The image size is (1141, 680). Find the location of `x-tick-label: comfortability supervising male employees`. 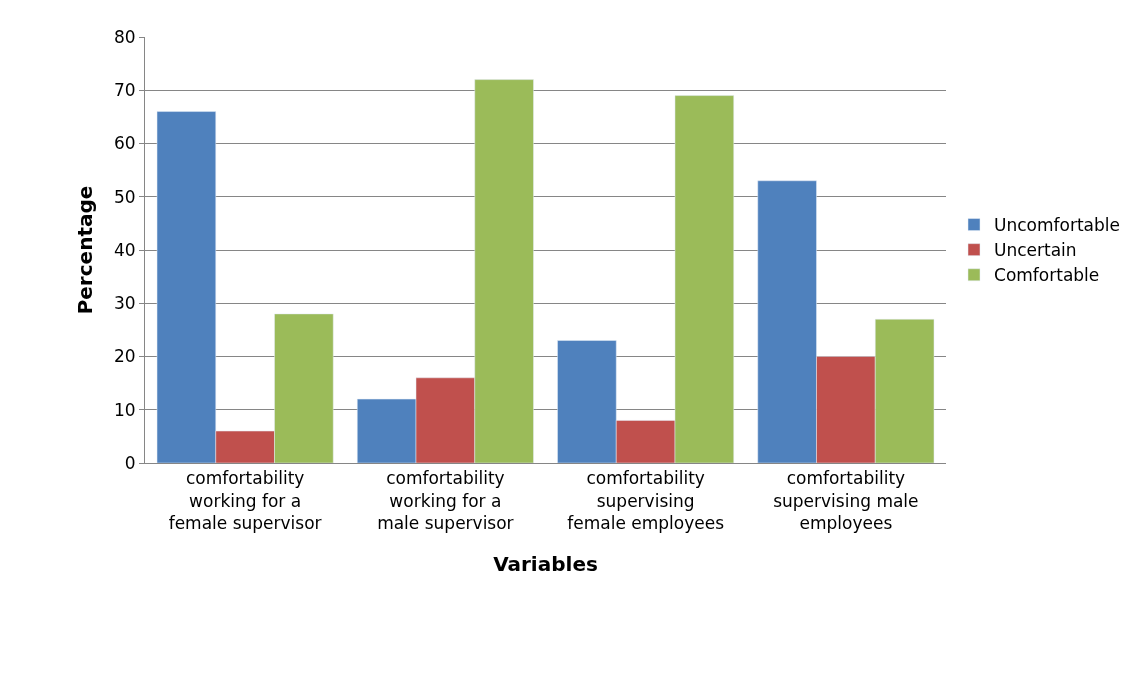

x-tick-label: comfortability supervising male employees is located at coordinates (846, 500).